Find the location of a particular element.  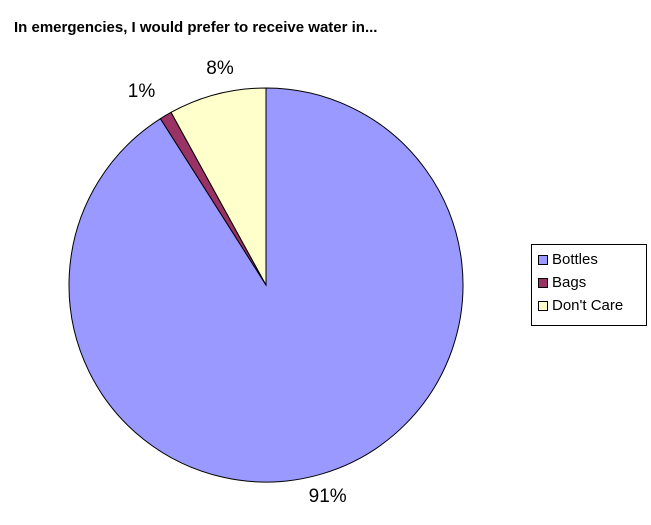

legend-label: Don't Care is located at coordinates (588, 305).